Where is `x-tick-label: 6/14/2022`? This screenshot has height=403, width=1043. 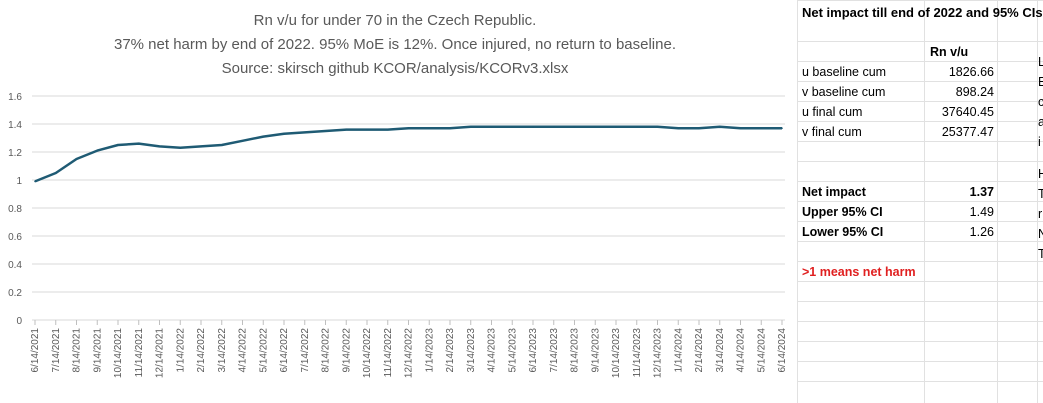 x-tick-label: 6/14/2022 is located at coordinates (284, 350).